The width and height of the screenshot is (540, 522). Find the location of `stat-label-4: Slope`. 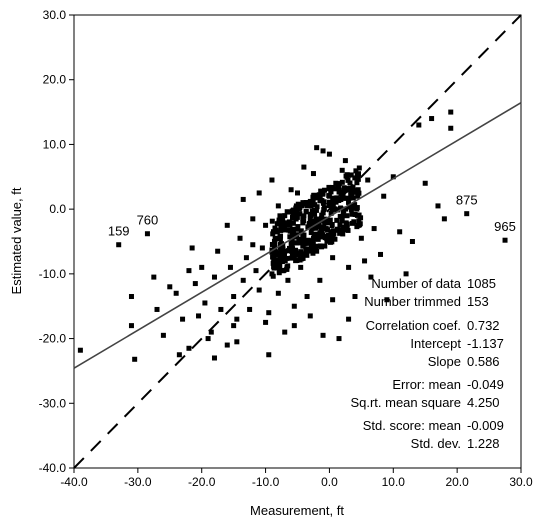

stat-label-4: Slope is located at coordinates (444, 361).